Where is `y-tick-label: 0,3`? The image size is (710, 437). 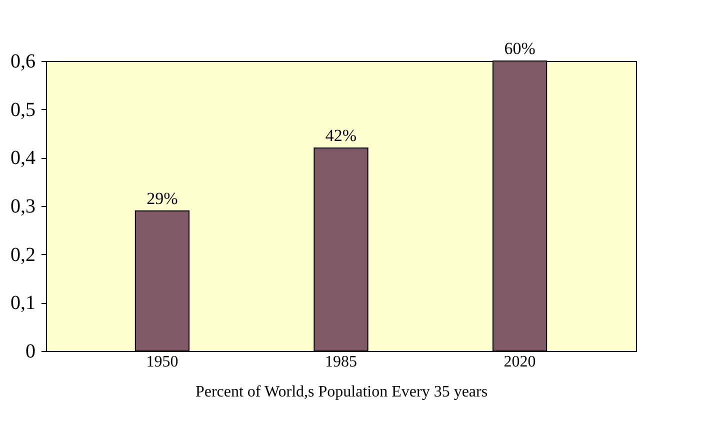 y-tick-label: 0,3 is located at coordinates (23, 207).